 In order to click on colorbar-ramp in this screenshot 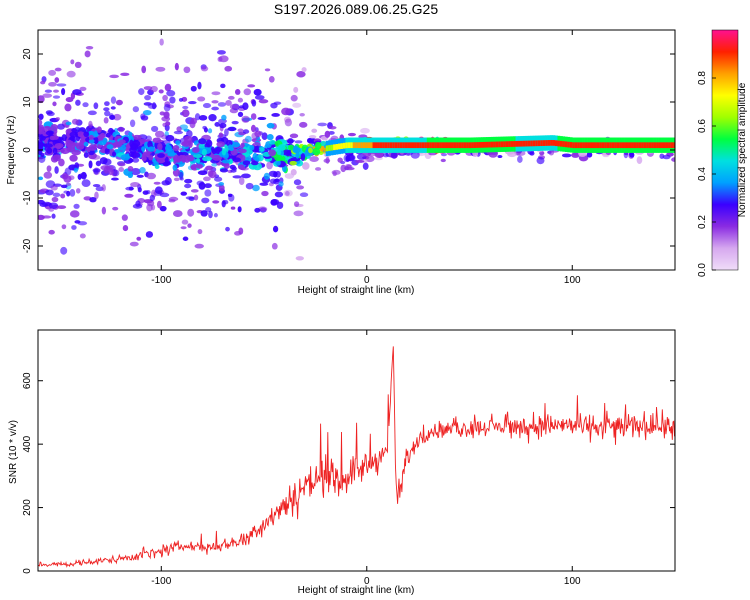, I will do `click(725, 150)`.